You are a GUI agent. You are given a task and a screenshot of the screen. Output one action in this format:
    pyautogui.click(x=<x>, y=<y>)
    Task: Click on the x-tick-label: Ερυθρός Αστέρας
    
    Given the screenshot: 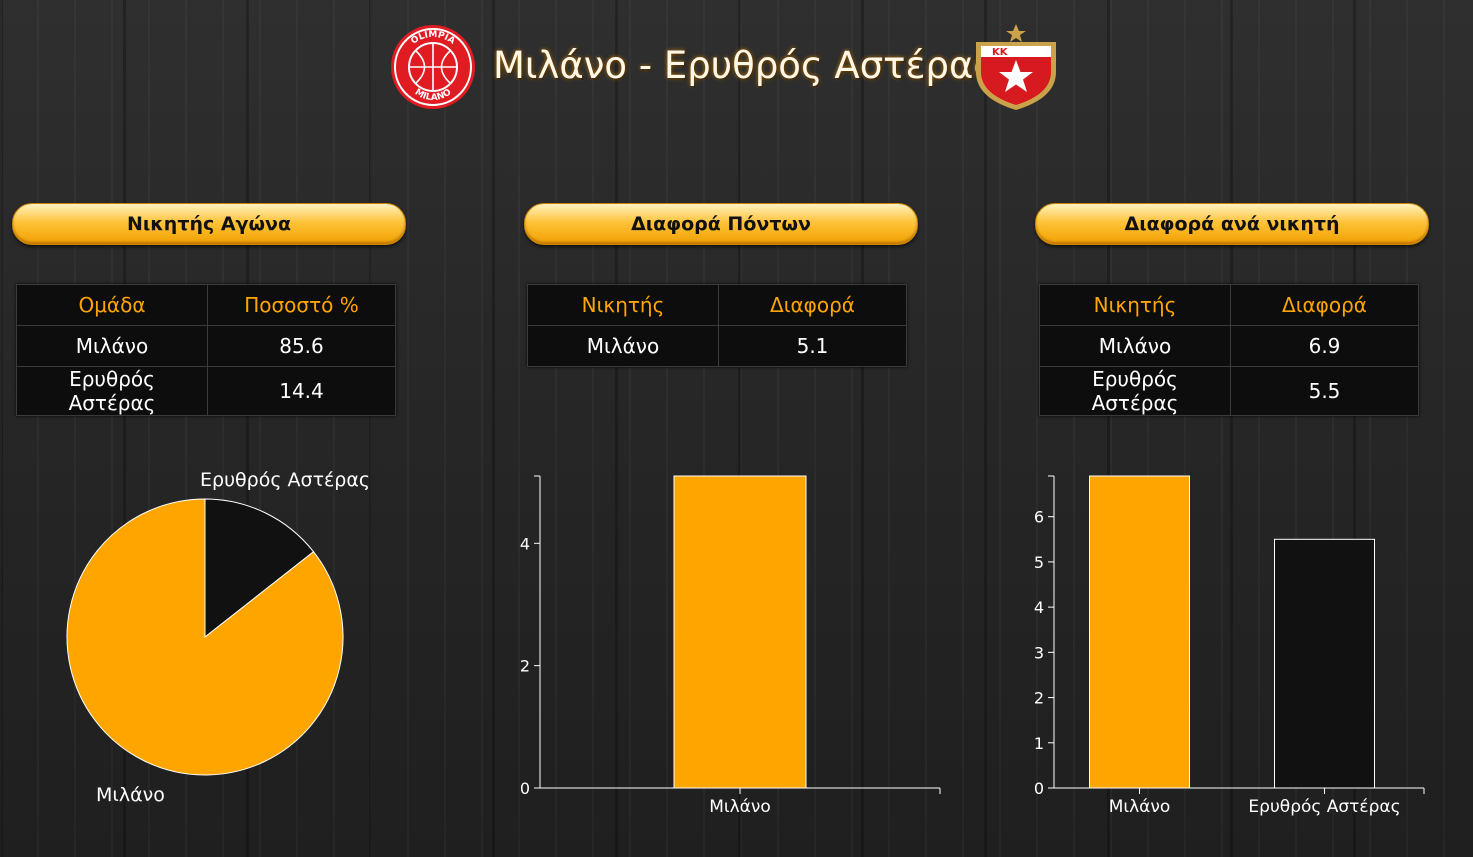 What is the action you would take?
    pyautogui.click(x=1324, y=807)
    